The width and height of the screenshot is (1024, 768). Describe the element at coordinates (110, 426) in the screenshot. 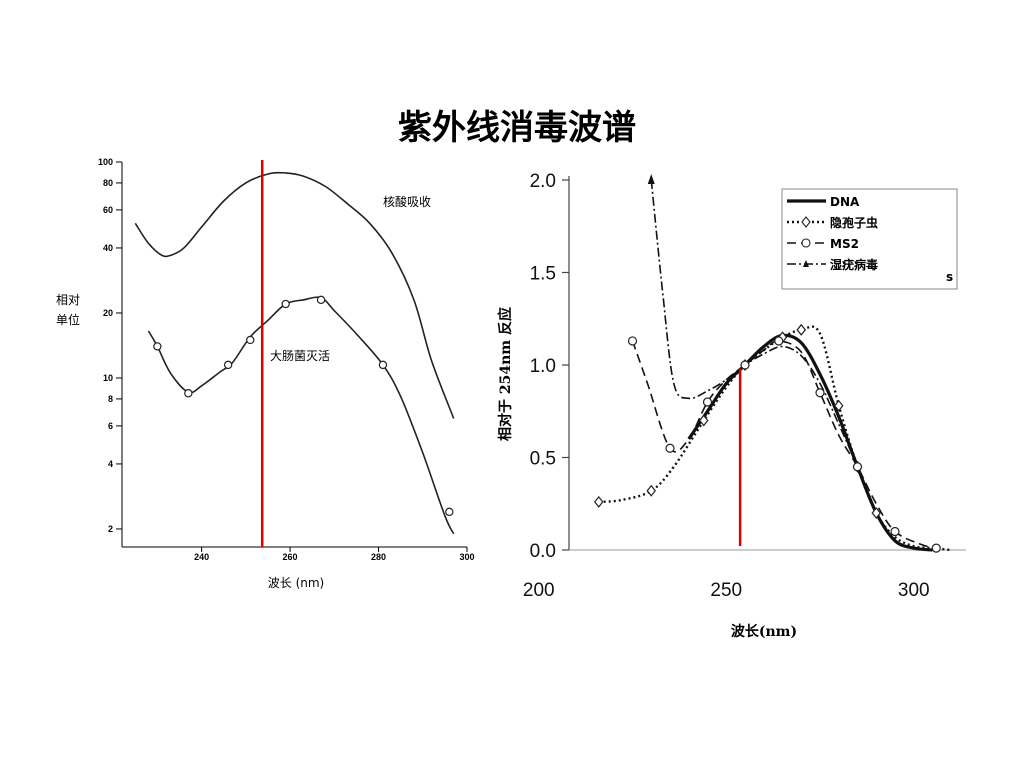

I see `left-y-tick-label: 6` at that location.